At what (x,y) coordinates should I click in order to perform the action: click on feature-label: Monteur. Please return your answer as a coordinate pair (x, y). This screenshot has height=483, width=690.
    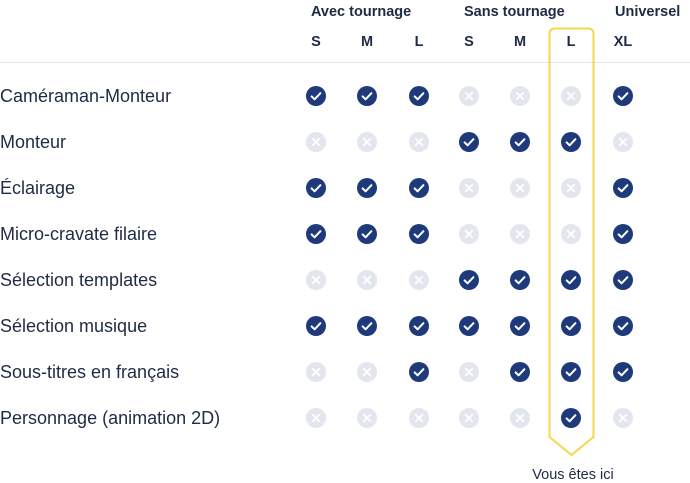
    Looking at the image, I should click on (33, 142).